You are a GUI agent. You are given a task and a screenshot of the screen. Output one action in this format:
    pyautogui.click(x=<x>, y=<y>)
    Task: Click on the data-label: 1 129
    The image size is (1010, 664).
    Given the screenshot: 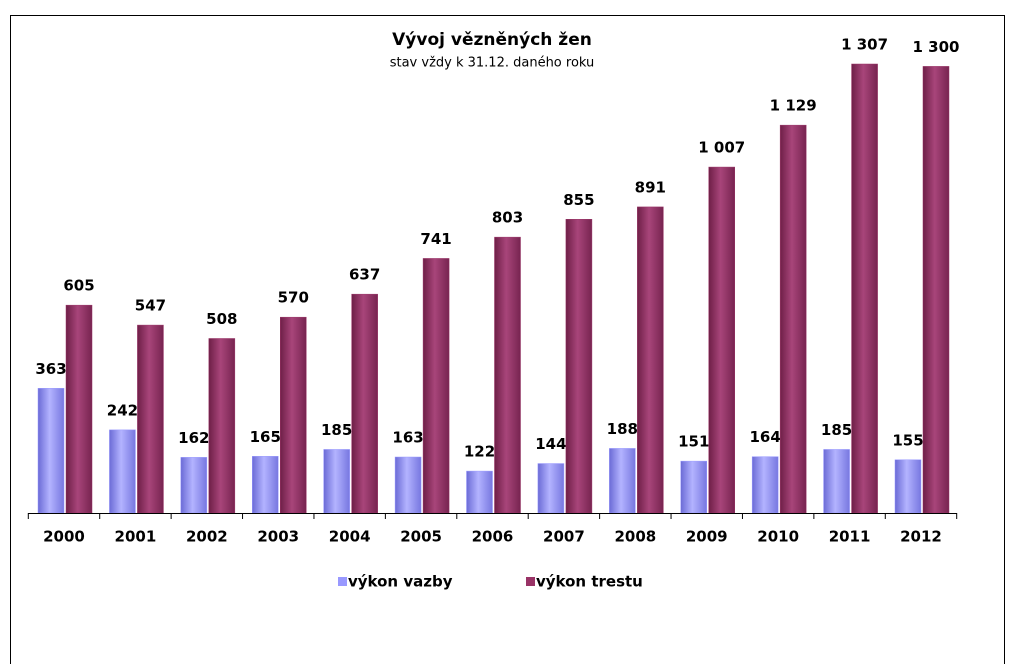 What is the action you would take?
    pyautogui.click(x=793, y=106)
    